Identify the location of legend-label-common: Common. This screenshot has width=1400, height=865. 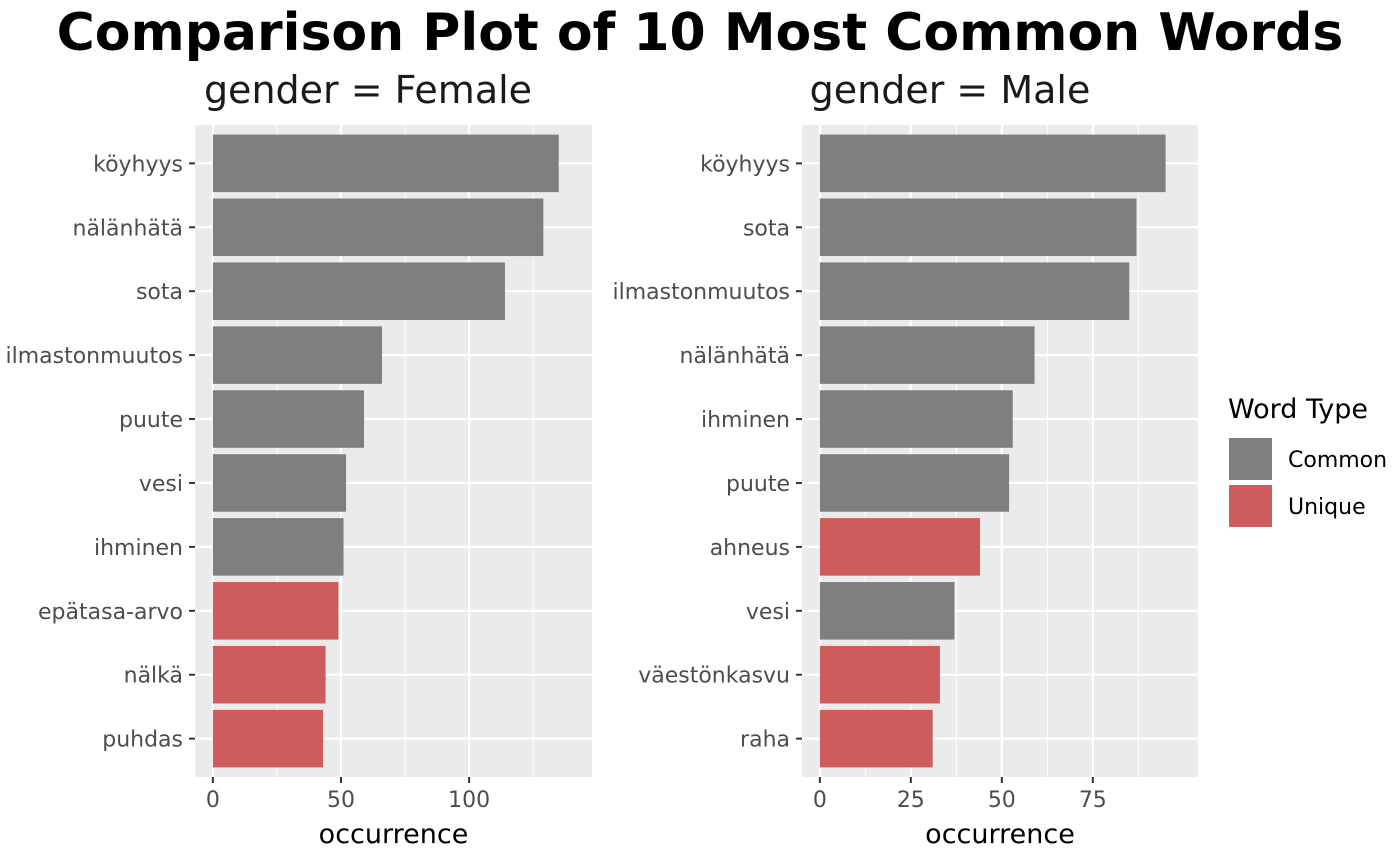
(1337, 460).